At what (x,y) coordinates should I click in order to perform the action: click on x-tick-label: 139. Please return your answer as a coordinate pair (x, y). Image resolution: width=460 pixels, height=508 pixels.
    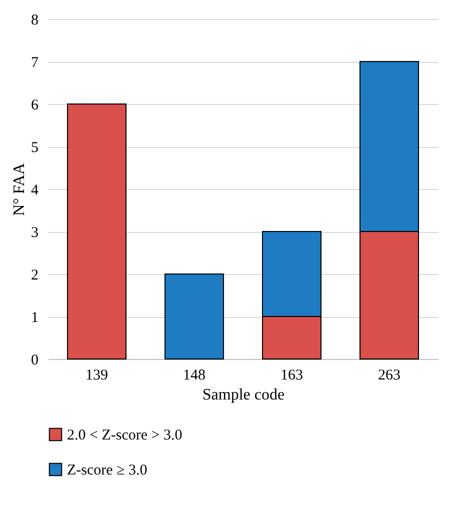
    Looking at the image, I should click on (97, 376).